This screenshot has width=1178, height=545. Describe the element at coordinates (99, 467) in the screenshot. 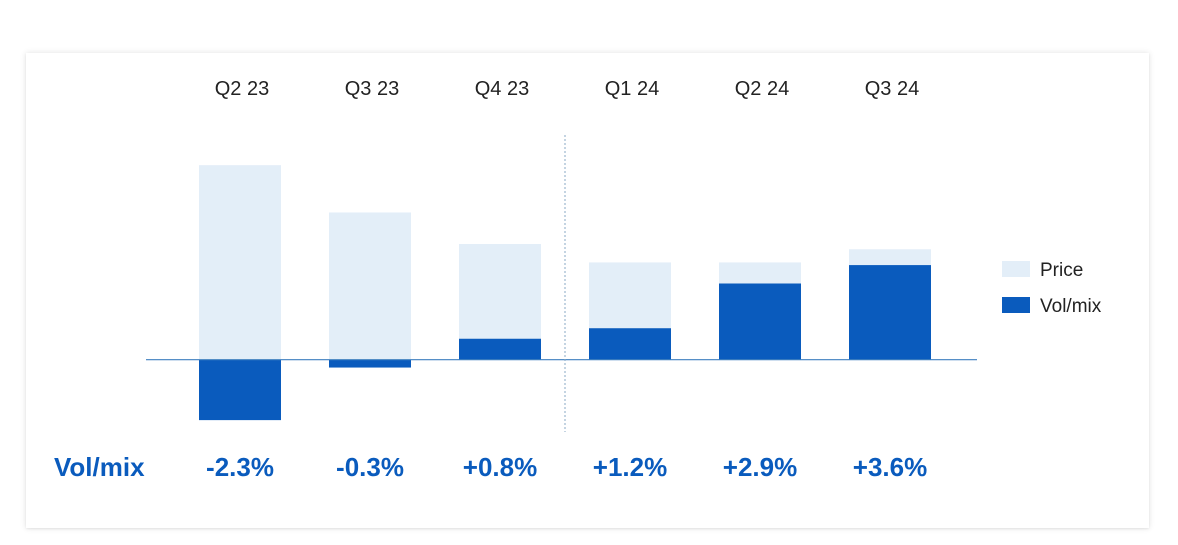

I see `volmix-row-title: Vol/mix` at that location.